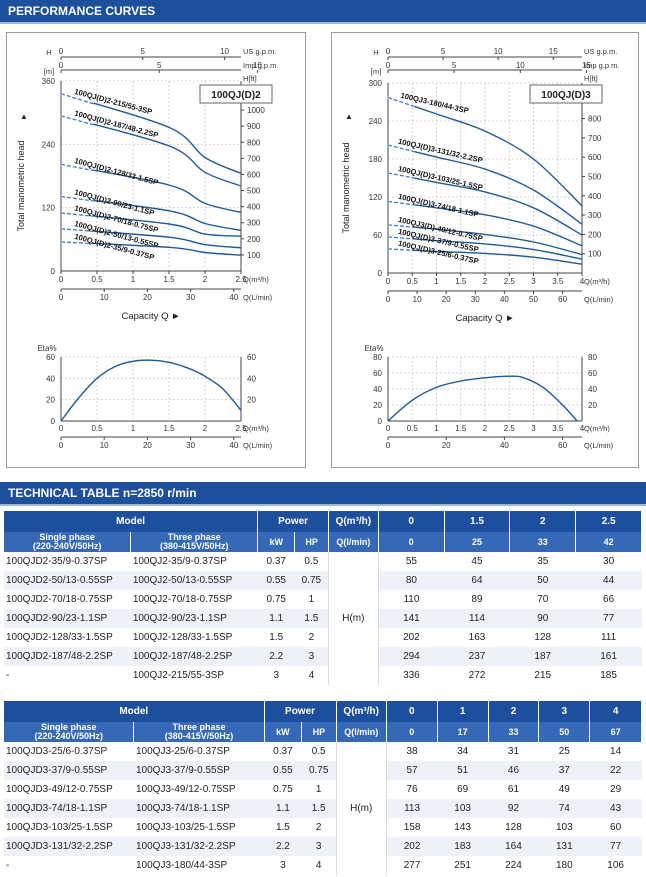 This screenshot has height=877, width=646. I want to click on kw-header: kW, so click(283, 732).